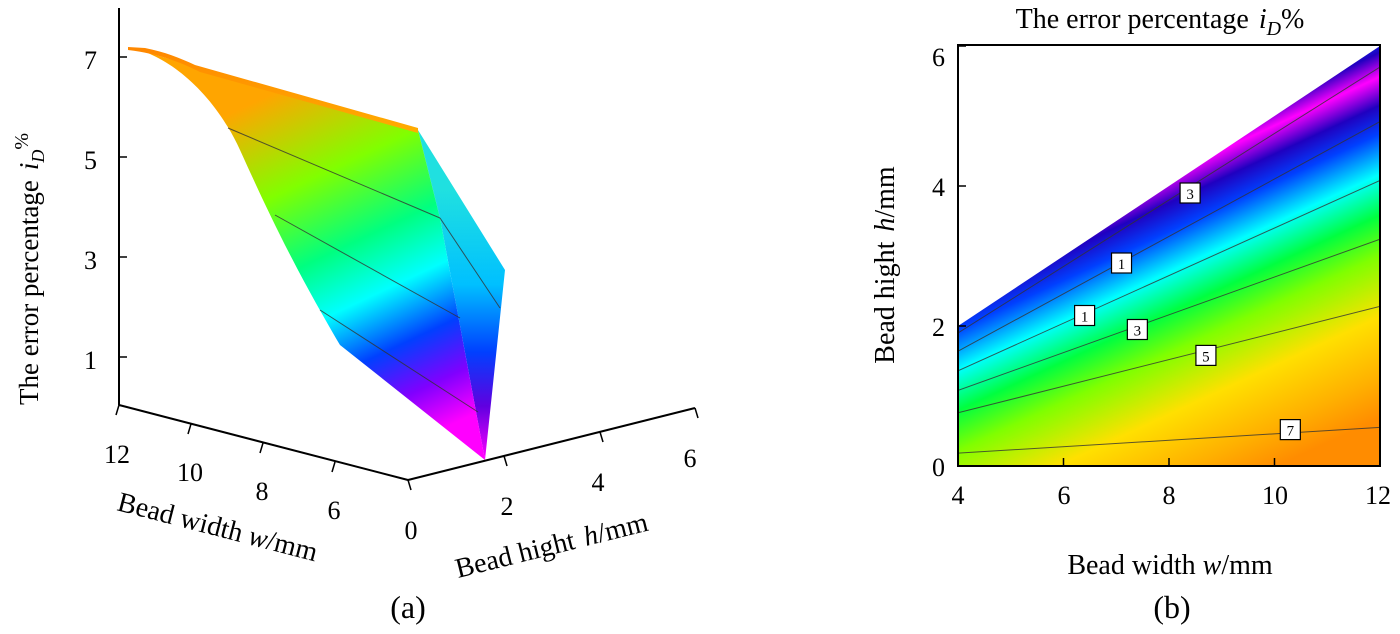 The image size is (1400, 634). What do you see at coordinates (598, 482) in the screenshot?
I see `a-height-tick-label: 4` at bounding box center [598, 482].